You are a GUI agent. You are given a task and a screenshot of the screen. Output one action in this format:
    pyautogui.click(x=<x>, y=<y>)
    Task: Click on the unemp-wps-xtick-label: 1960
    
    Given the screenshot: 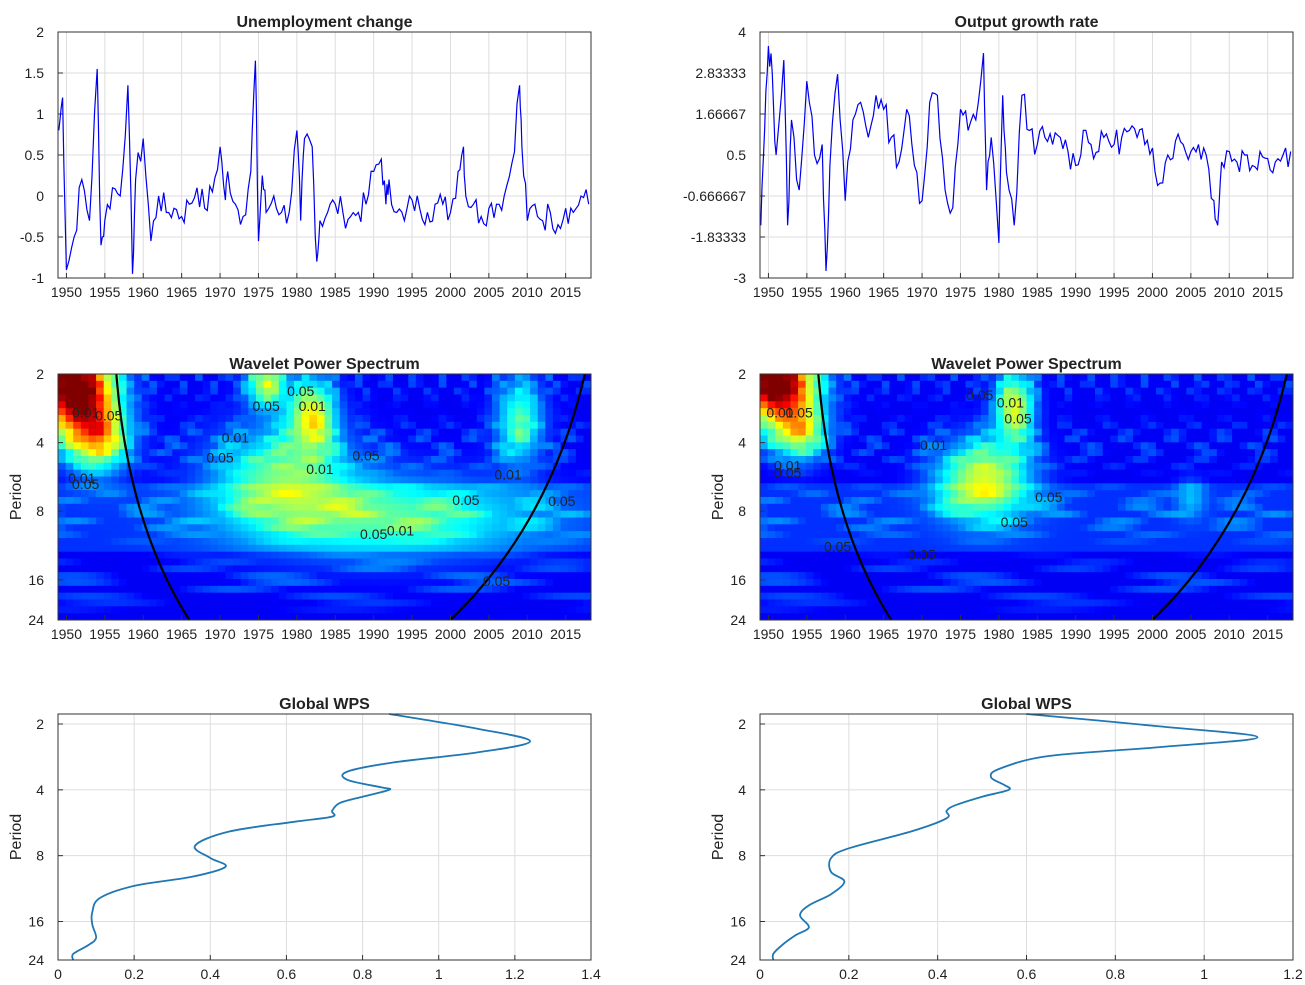 What is the action you would take?
    pyautogui.click(x=143, y=634)
    